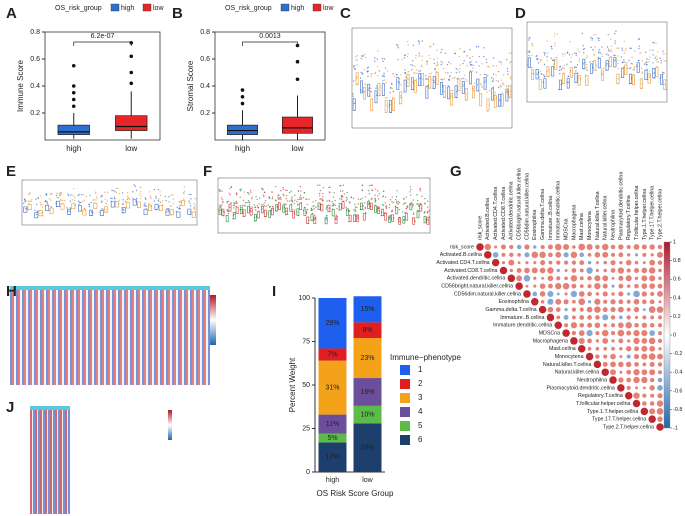 The image size is (685, 516). What do you see at coordinates (242, 148) in the screenshot?
I see `x-tick-label: high` at bounding box center [242, 148].